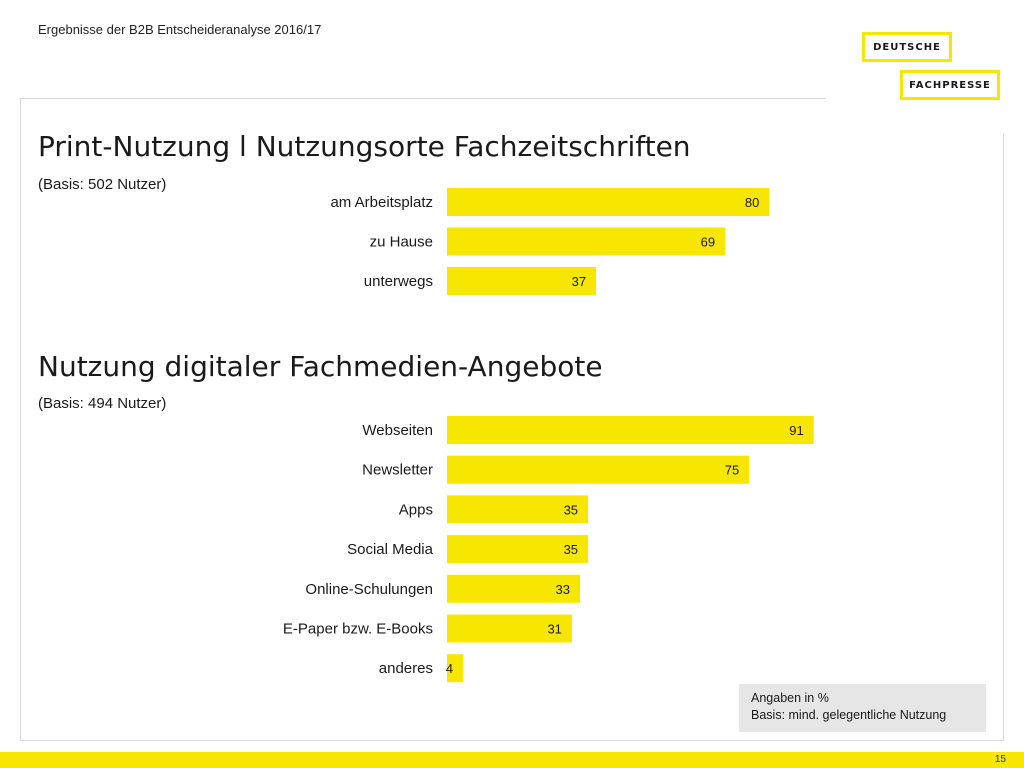 The image size is (1024, 768). Describe the element at coordinates (732, 470) in the screenshot. I see `value-label-newsletter: 75` at that location.